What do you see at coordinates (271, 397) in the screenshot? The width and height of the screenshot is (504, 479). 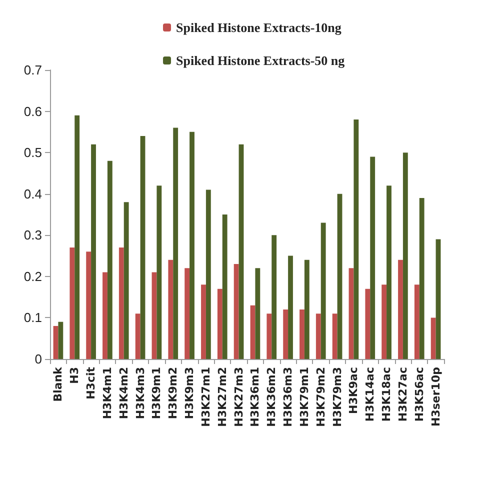 I see `x-tick-label: H3K36m2` at bounding box center [271, 397].